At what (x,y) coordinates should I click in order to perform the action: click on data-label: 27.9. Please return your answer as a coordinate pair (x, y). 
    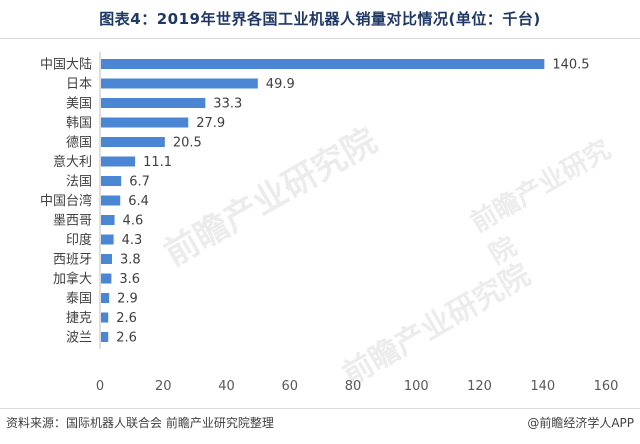
    Looking at the image, I should click on (210, 123).